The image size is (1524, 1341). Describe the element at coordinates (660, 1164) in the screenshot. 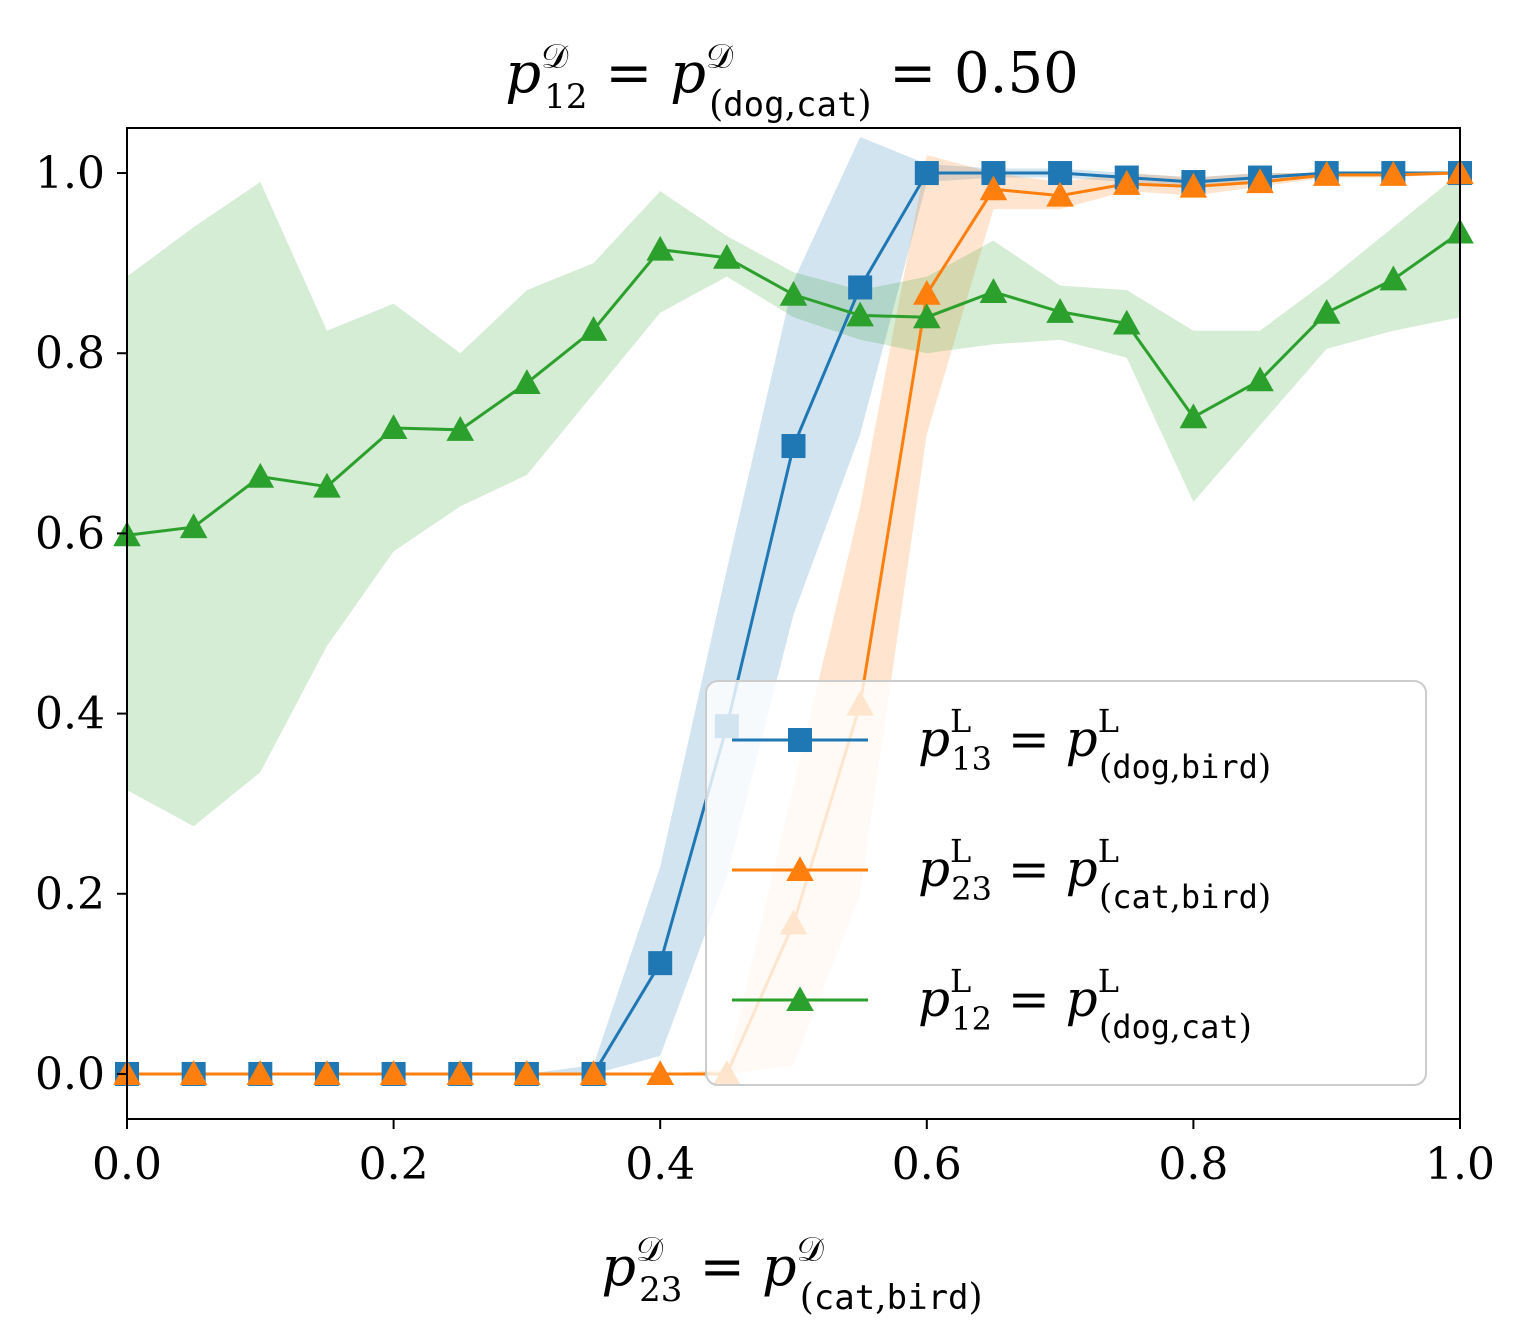

I see `x-tick-label: 0.4` at that location.